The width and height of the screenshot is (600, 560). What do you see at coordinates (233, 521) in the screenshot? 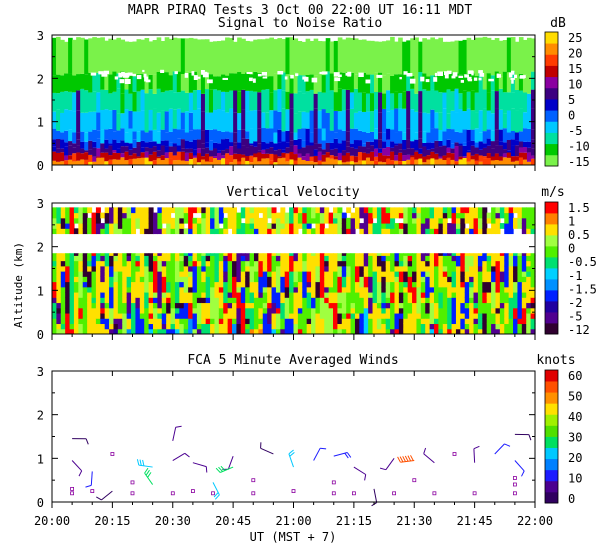
I see `x-tick-label: 20:45` at bounding box center [233, 521].